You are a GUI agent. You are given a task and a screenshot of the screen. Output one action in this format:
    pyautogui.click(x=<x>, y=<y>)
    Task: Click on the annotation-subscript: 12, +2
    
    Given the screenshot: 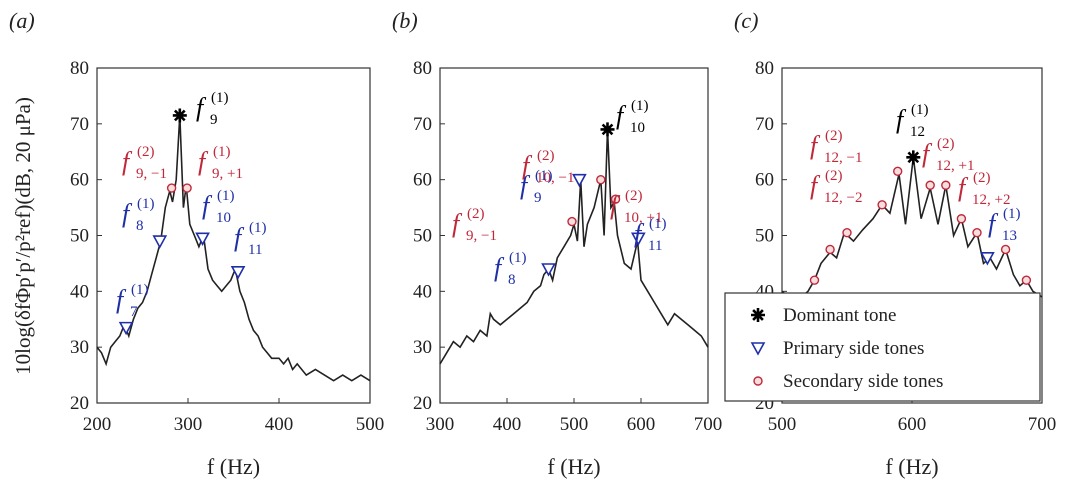 What is the action you would take?
    pyautogui.click(x=991, y=200)
    